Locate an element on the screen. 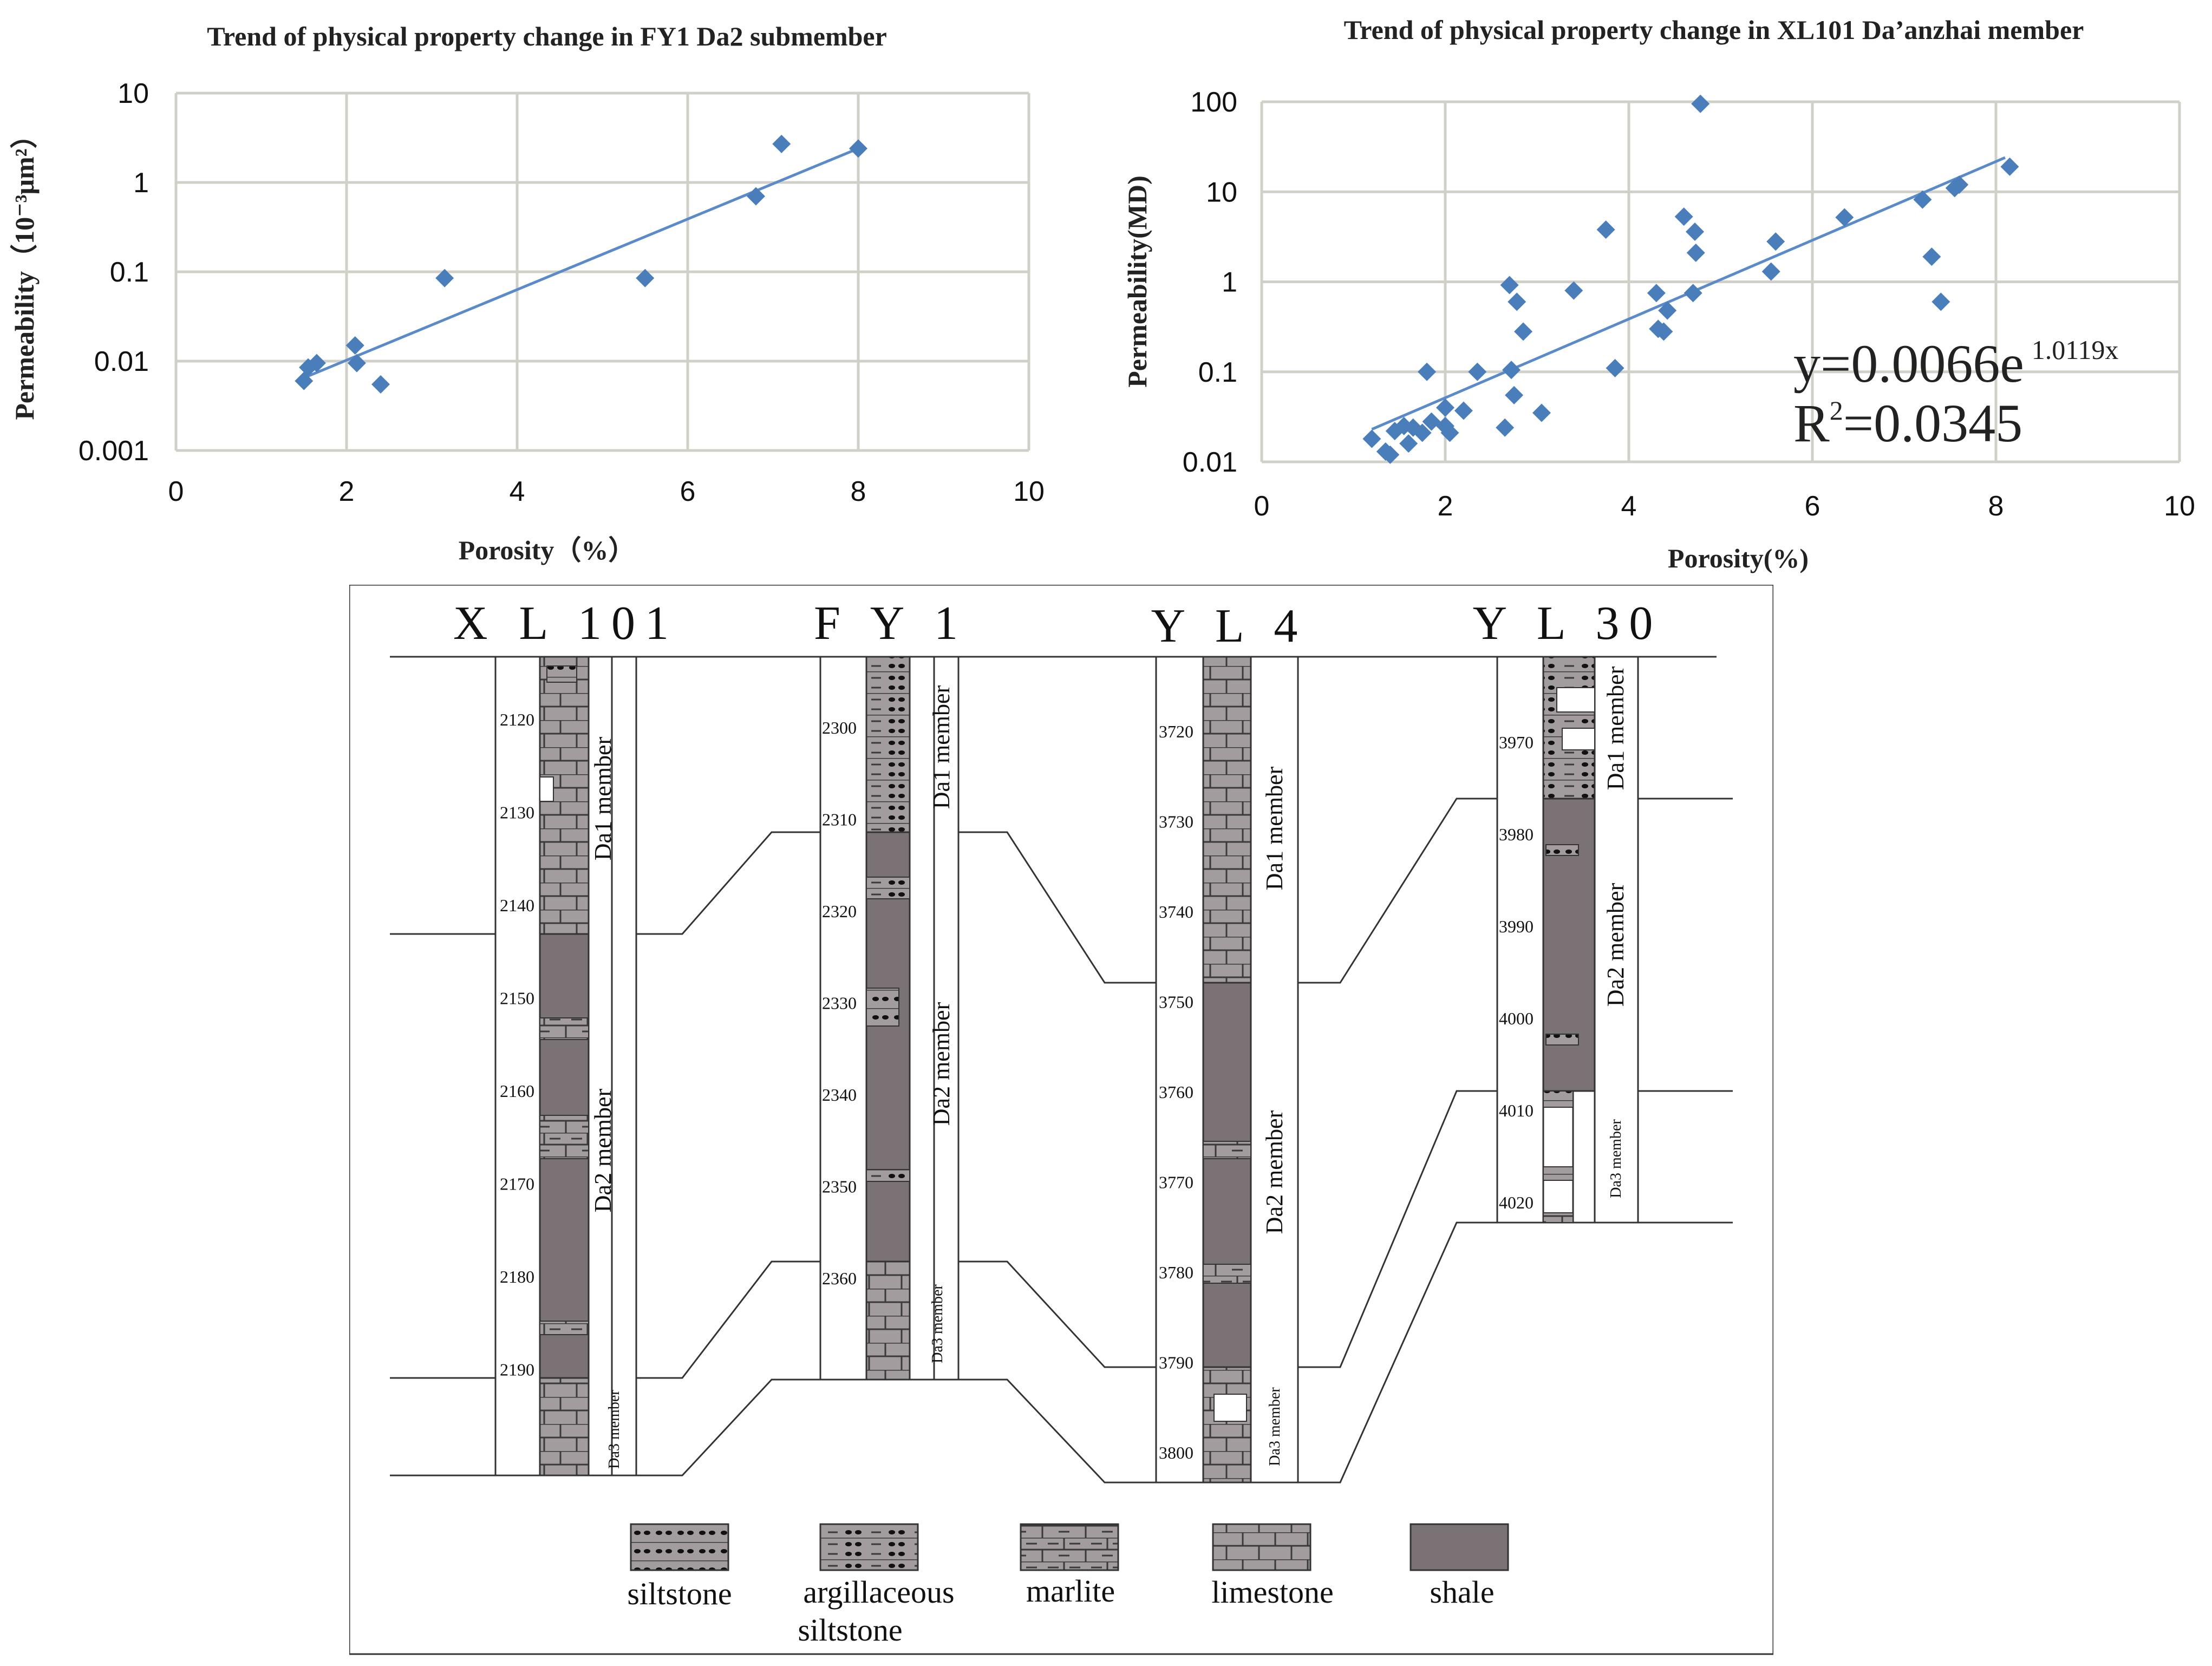 This screenshot has width=2212, height=1666. depth-label: 3730 is located at coordinates (1176, 822).